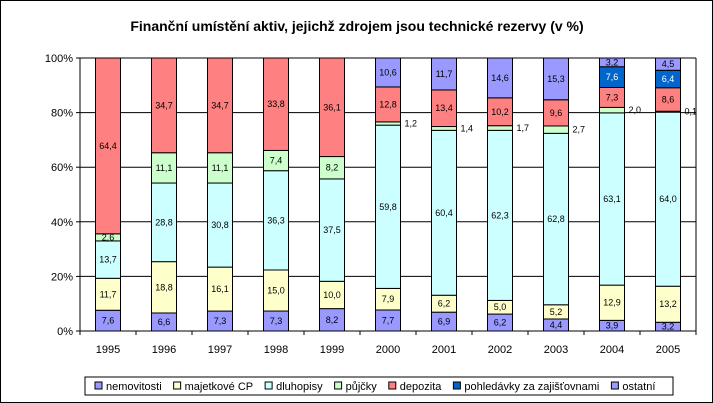 The height and width of the screenshot is (403, 713). I want to click on data-label: 8,6, so click(668, 99).